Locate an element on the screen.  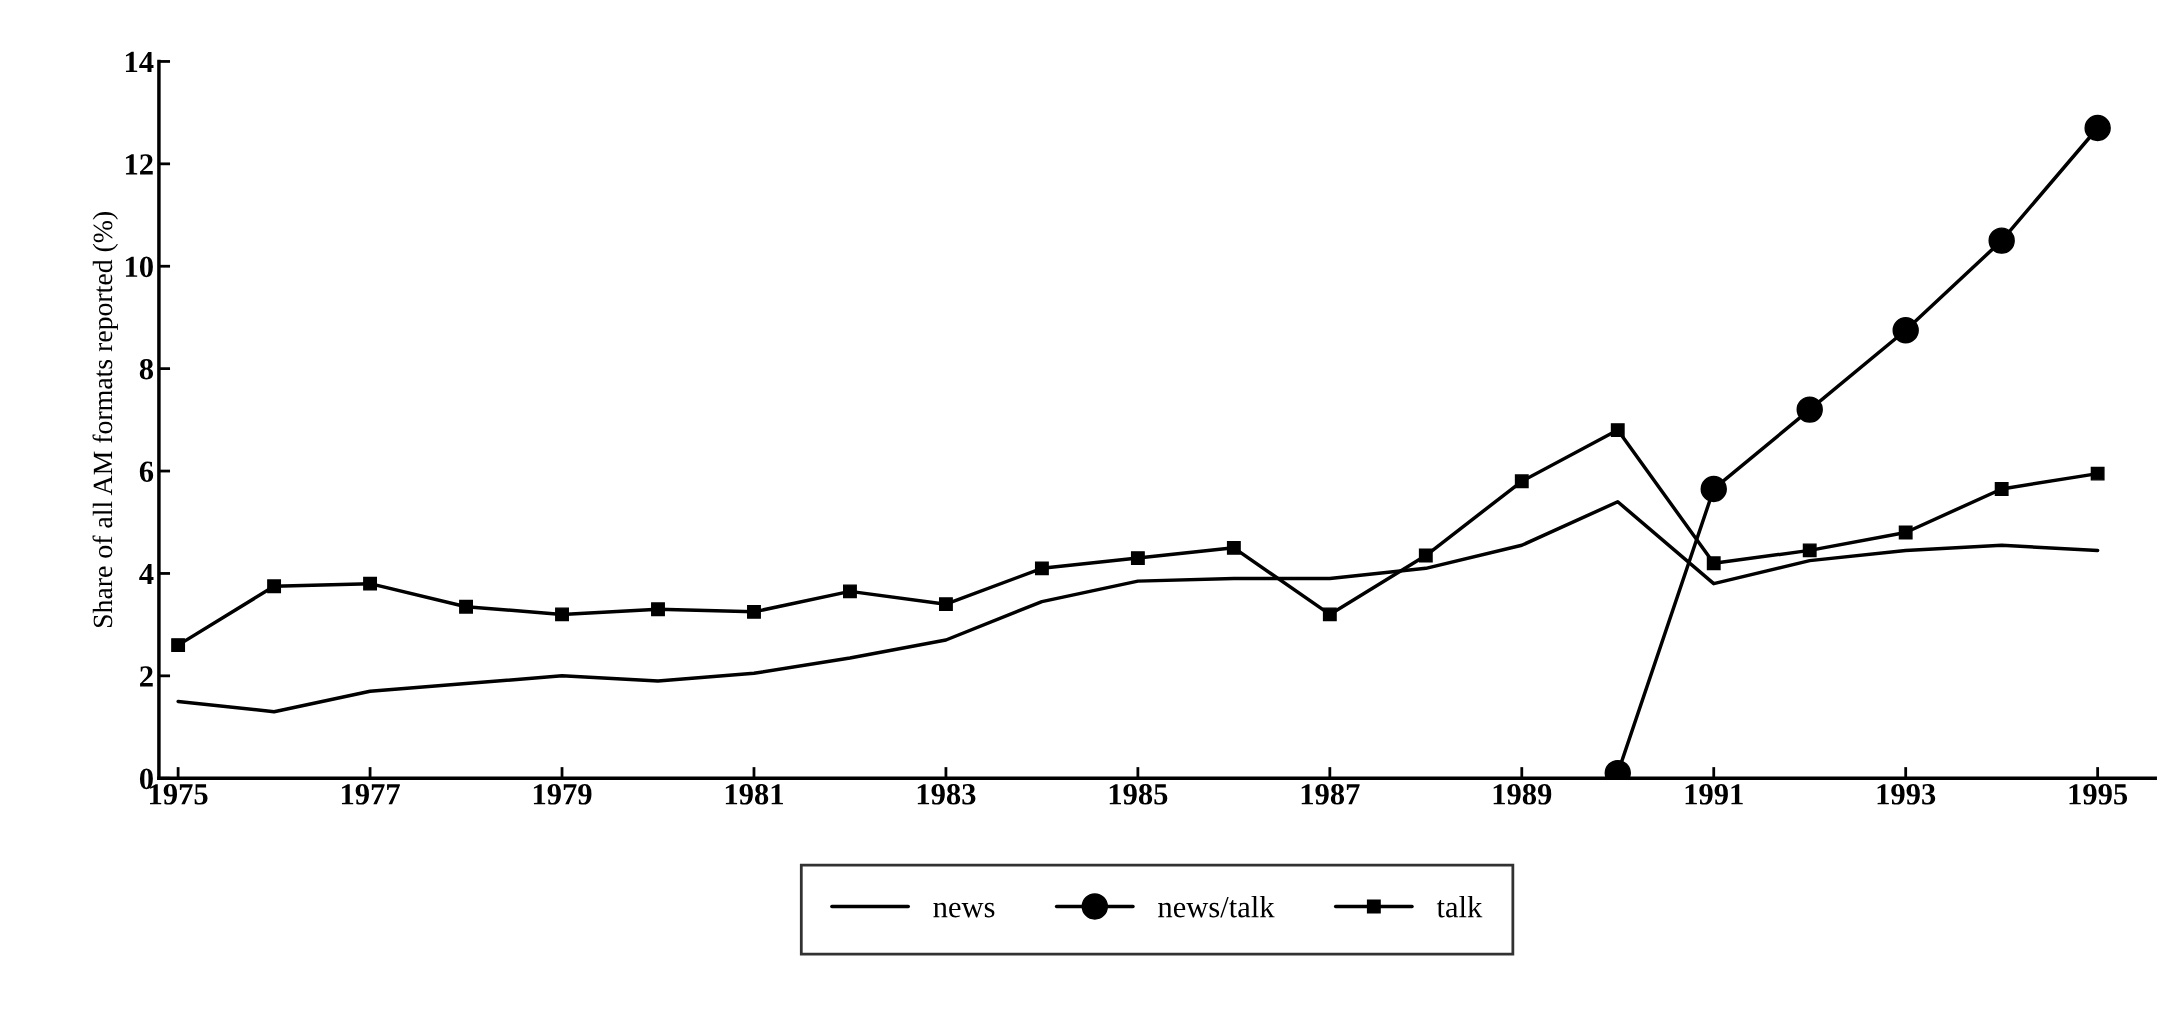
x-tick-label: 1983 is located at coordinates (946, 794).